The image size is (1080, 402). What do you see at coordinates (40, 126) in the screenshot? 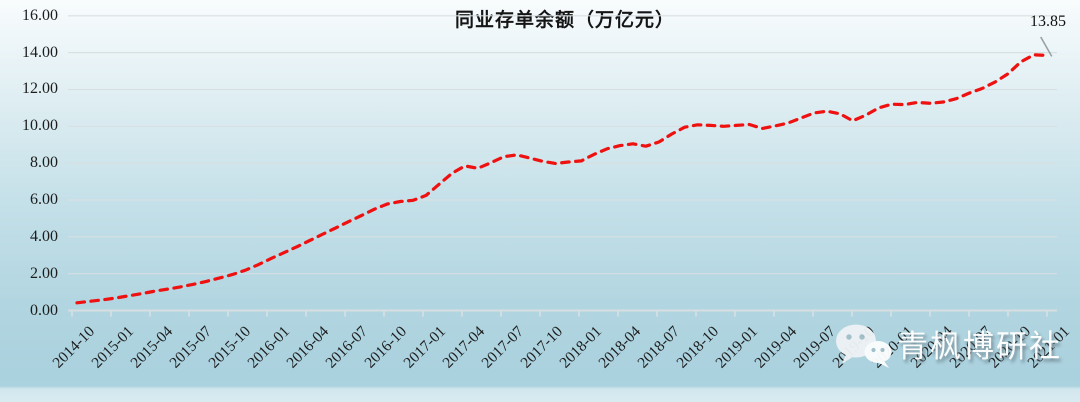
I see `y-axis-label: 10.00` at bounding box center [40, 126].